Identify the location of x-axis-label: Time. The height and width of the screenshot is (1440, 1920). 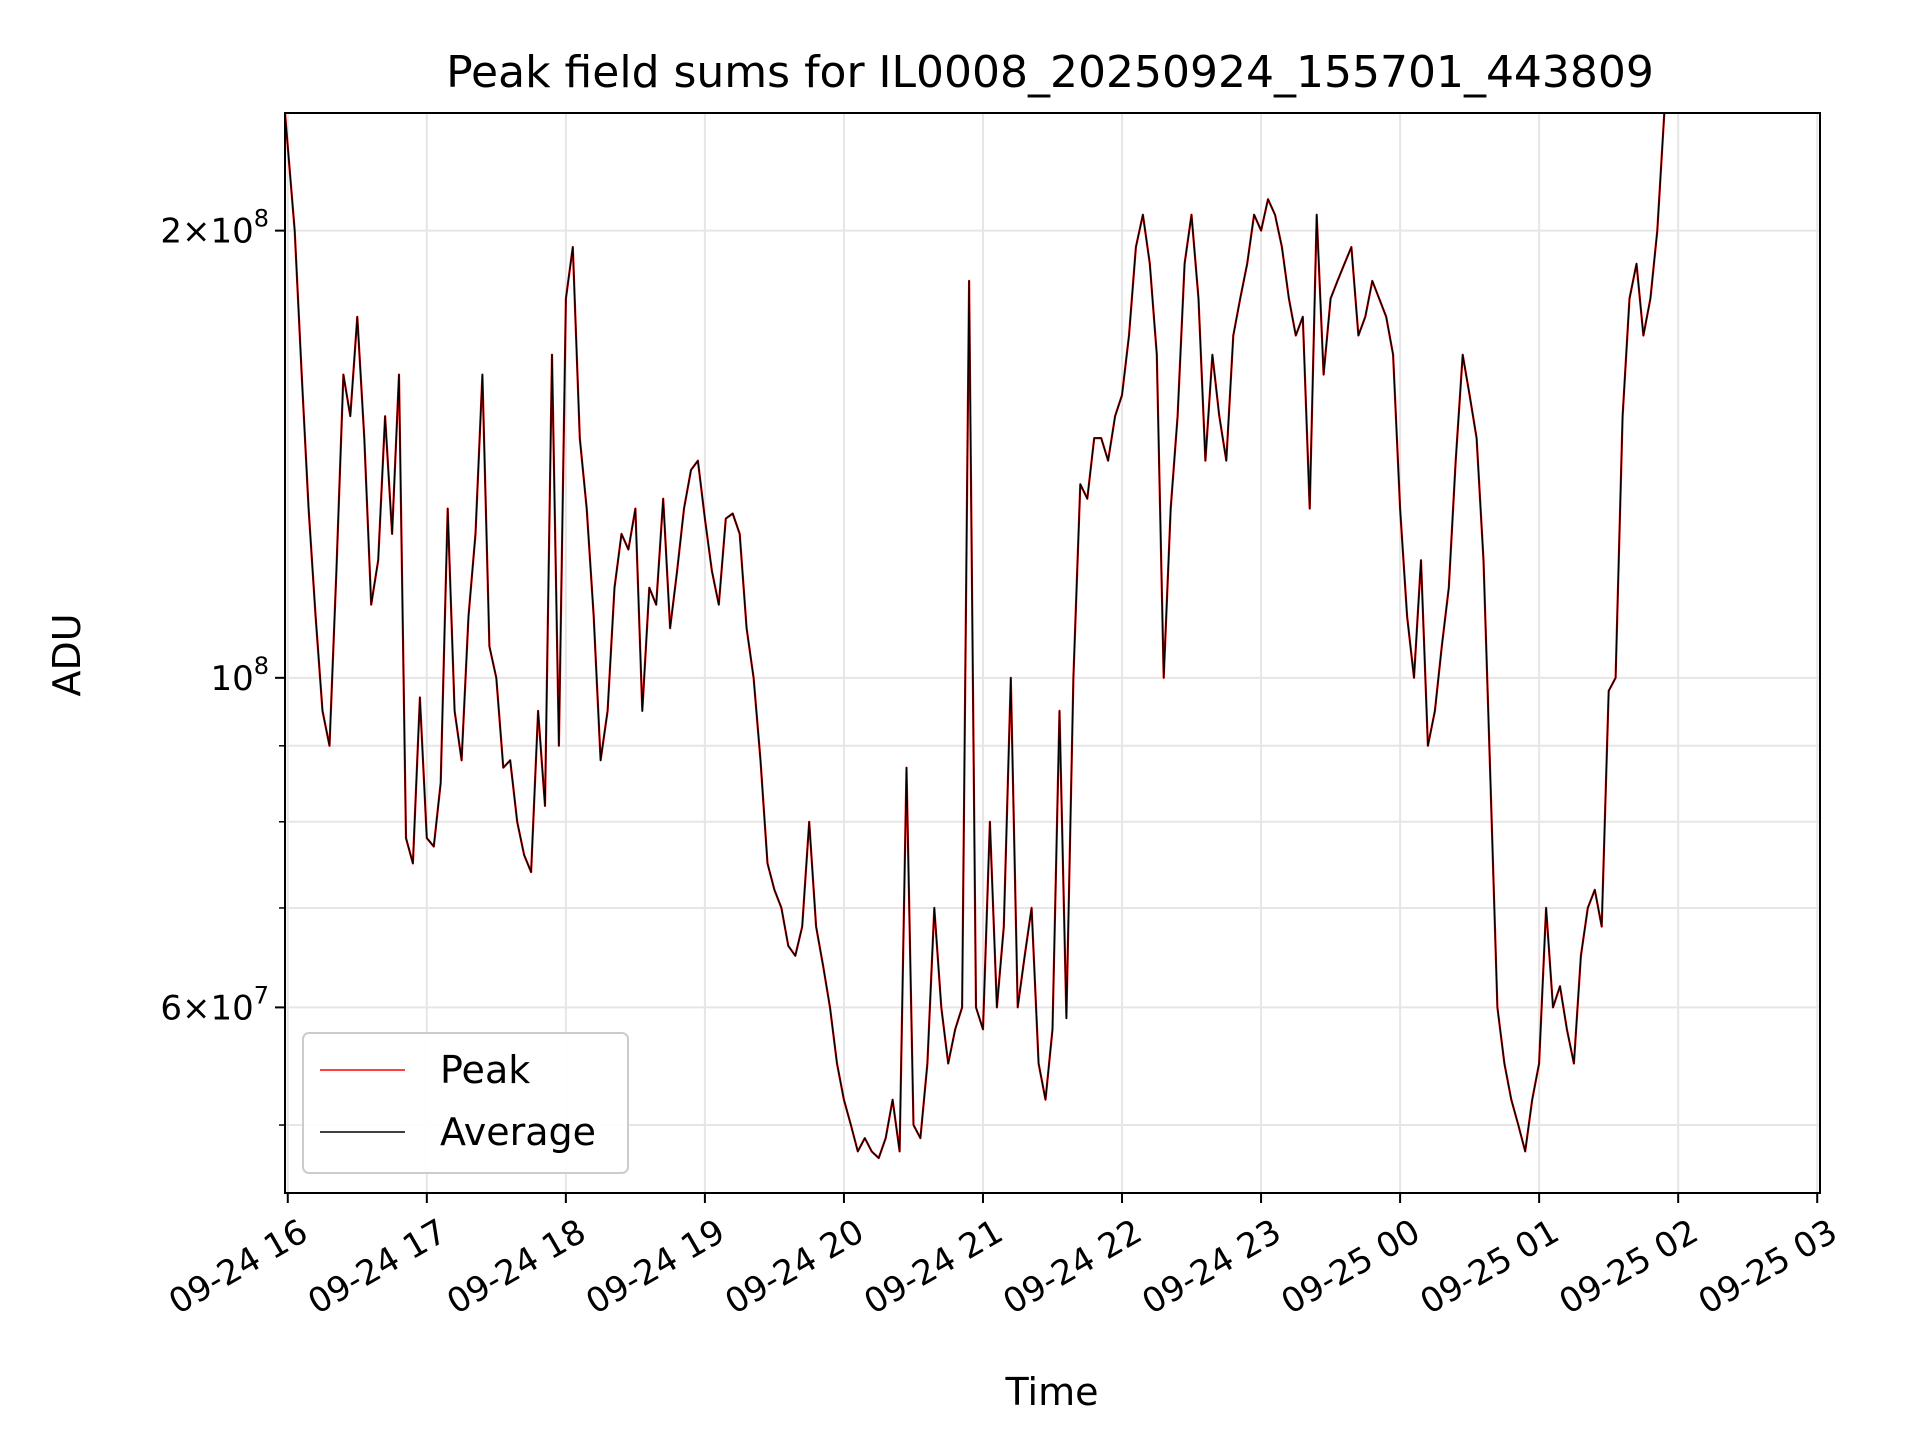
(1052, 1392).